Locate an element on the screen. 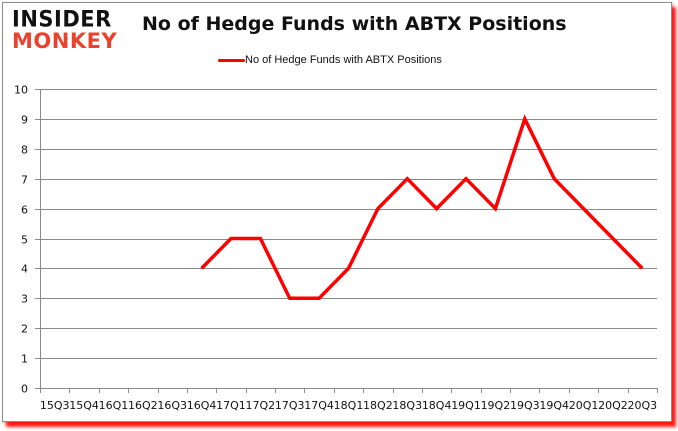  x-tick-label: 16Q4 is located at coordinates (202, 405).